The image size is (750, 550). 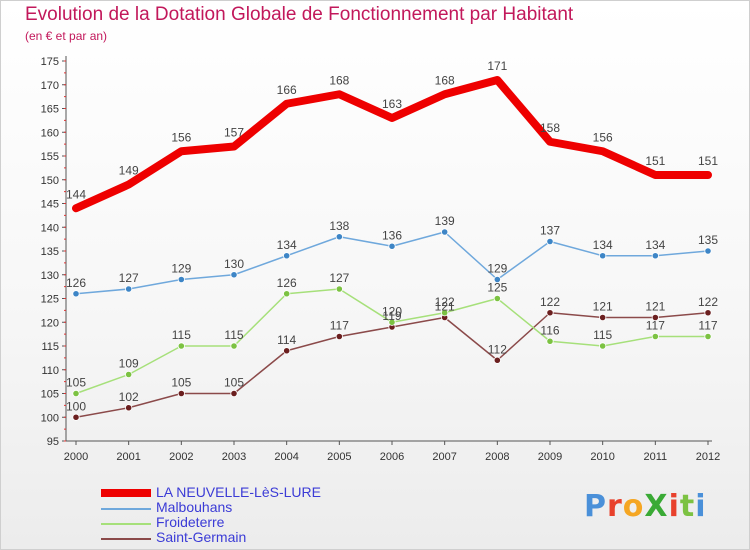 What do you see at coordinates (497, 288) in the screenshot?
I see `data-label: 125` at bounding box center [497, 288].